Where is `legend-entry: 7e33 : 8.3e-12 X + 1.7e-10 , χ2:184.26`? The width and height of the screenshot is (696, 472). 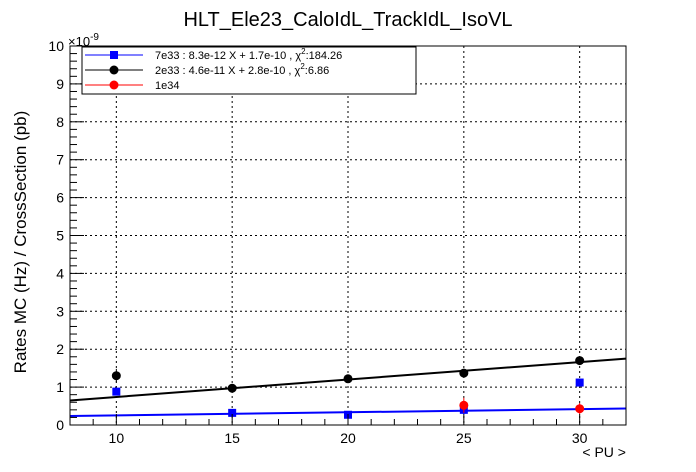 legend-entry: 7e33 : 8.3e-12 X + 1.7e-10 , χ2:184.26 is located at coordinates (248, 54).